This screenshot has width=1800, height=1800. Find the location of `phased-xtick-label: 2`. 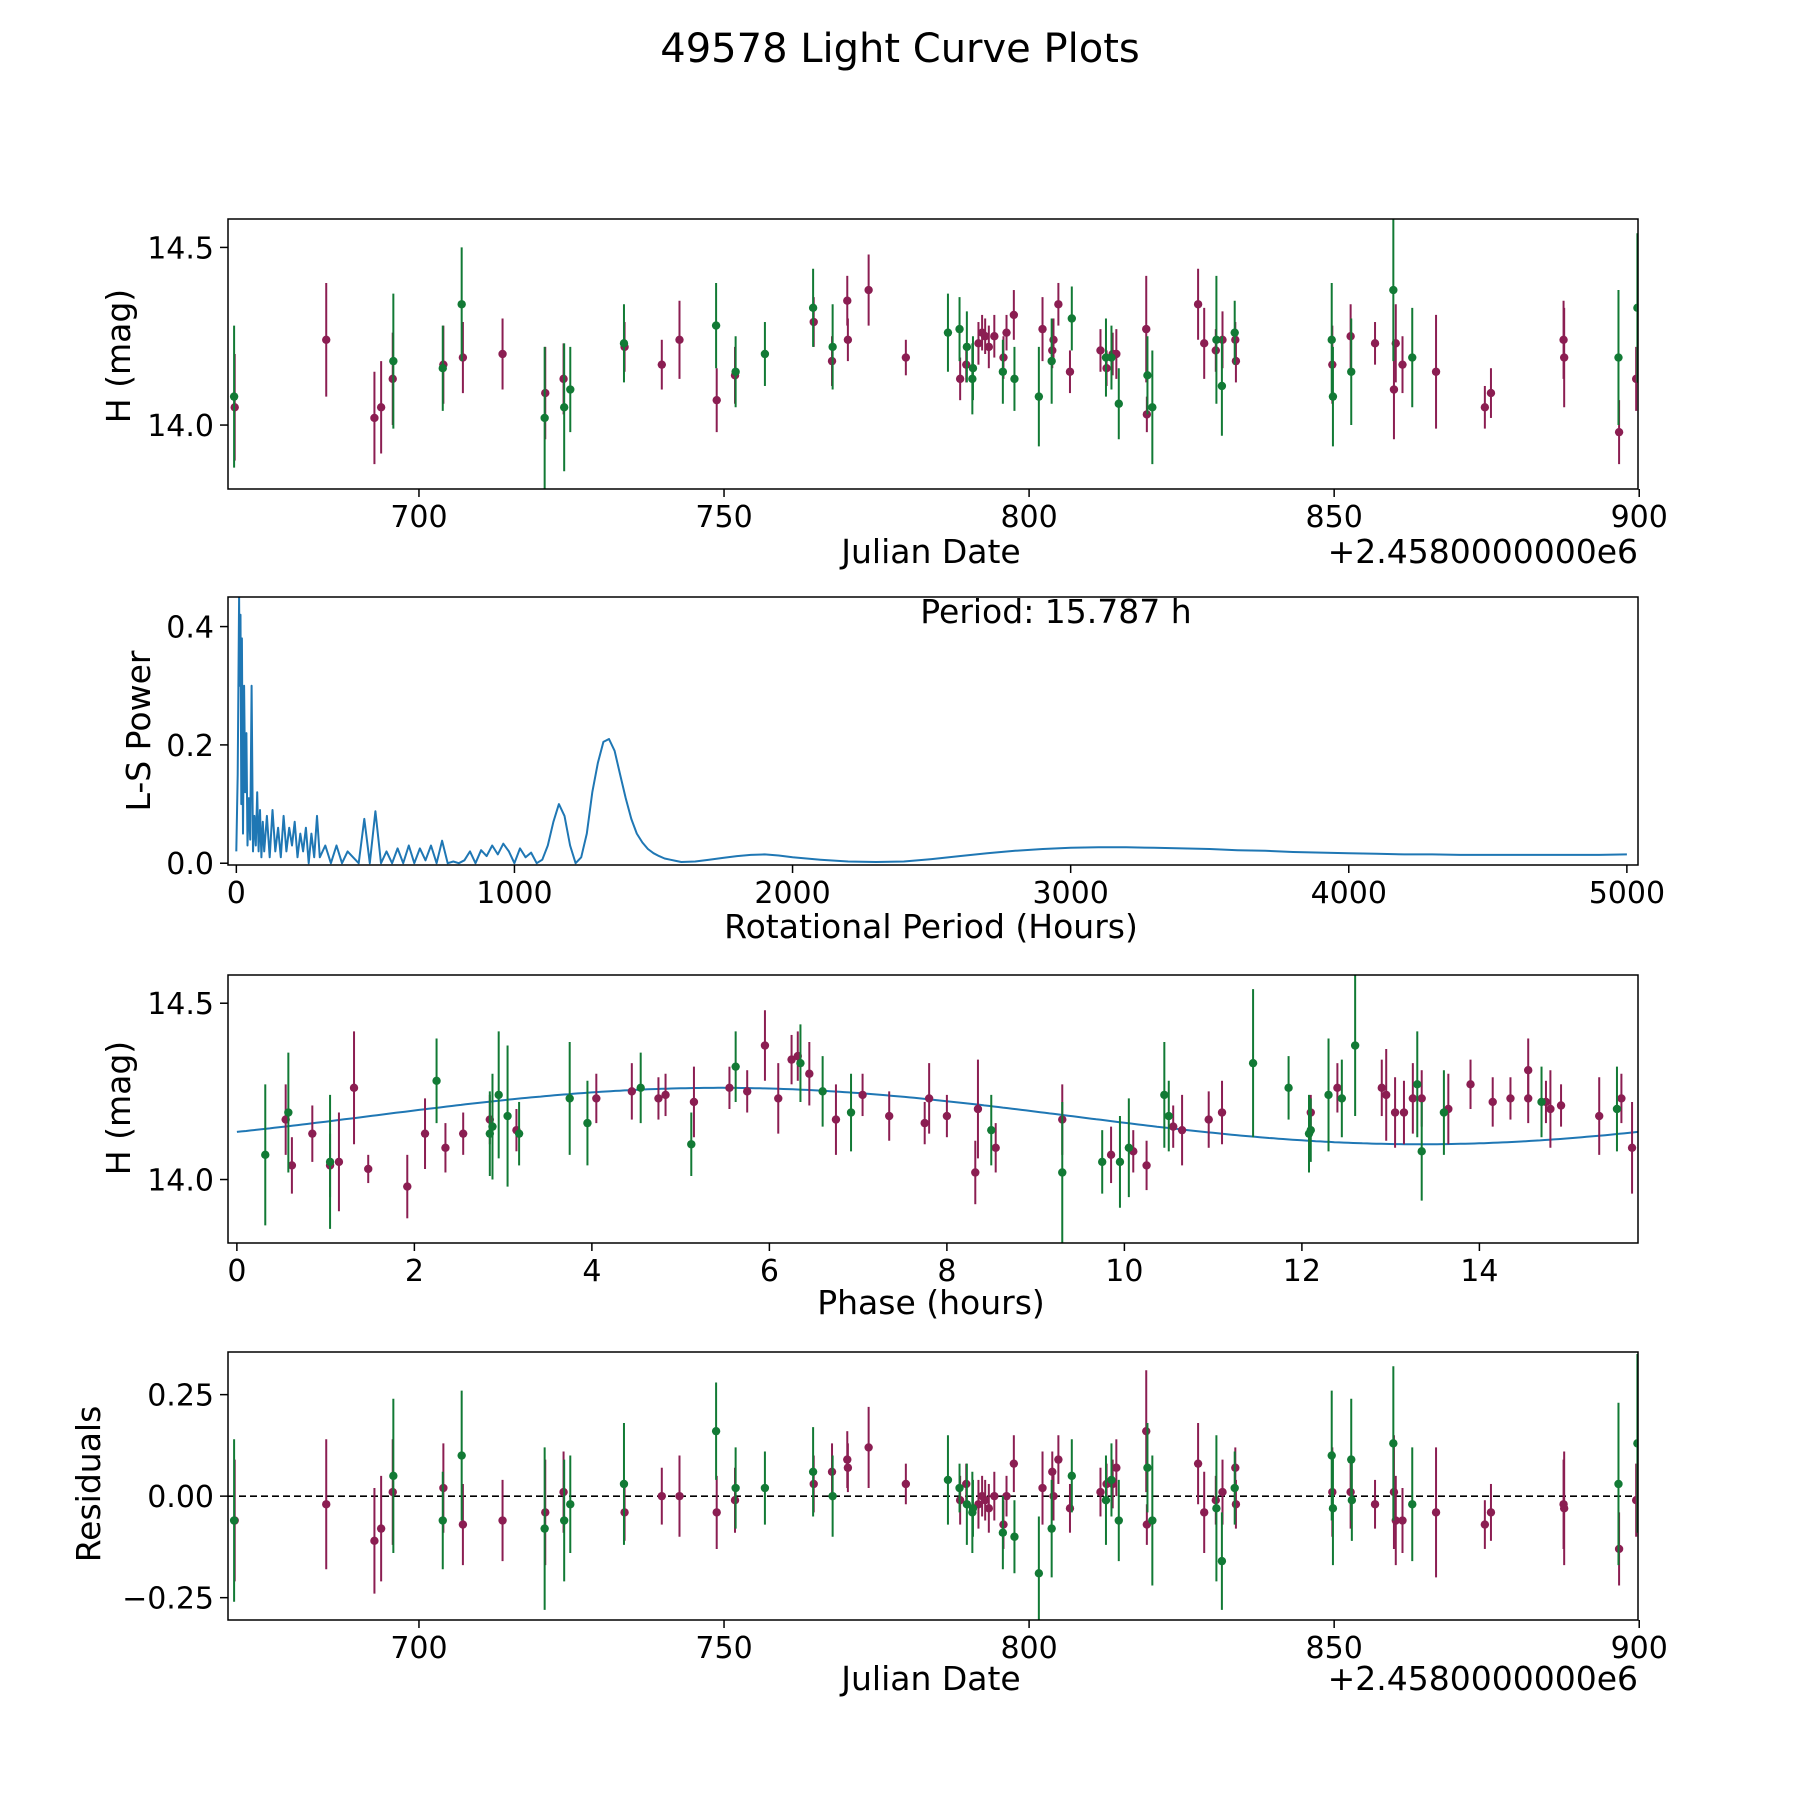

phased-xtick-label: 2 is located at coordinates (414, 1271).